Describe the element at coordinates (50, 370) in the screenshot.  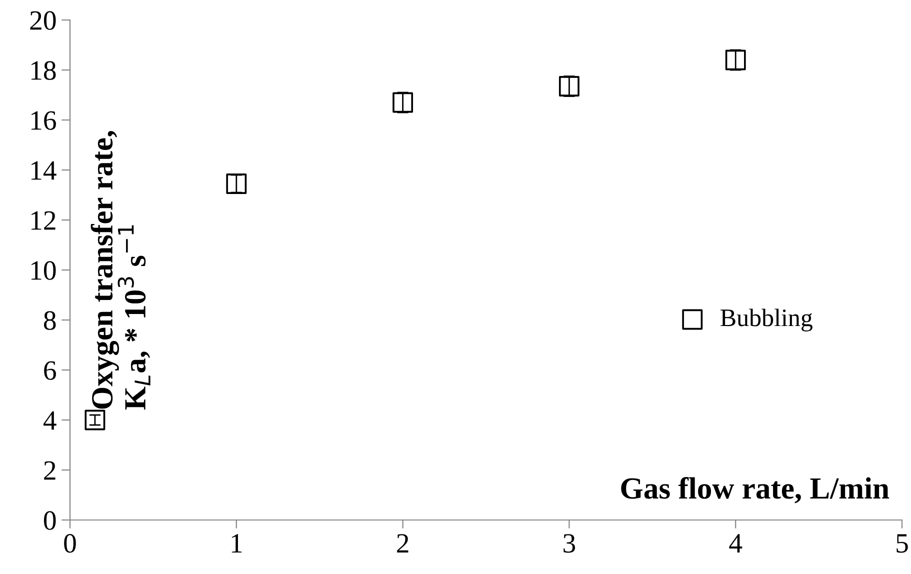
I see `y-tick-label: 6` at that location.